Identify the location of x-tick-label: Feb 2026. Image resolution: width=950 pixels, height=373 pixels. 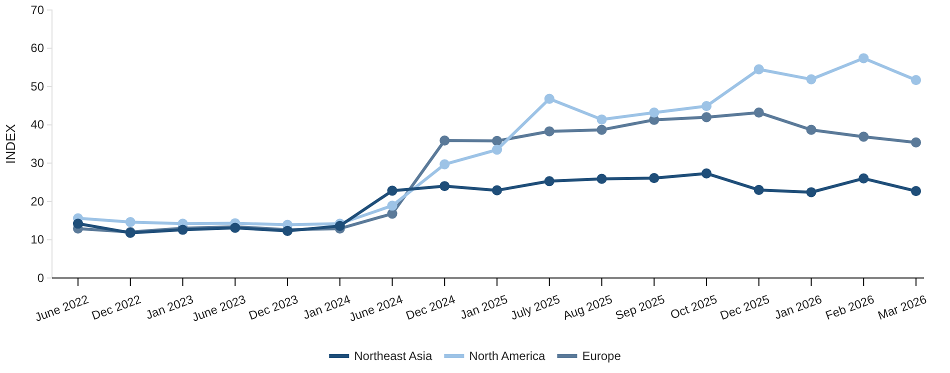
(850, 307).